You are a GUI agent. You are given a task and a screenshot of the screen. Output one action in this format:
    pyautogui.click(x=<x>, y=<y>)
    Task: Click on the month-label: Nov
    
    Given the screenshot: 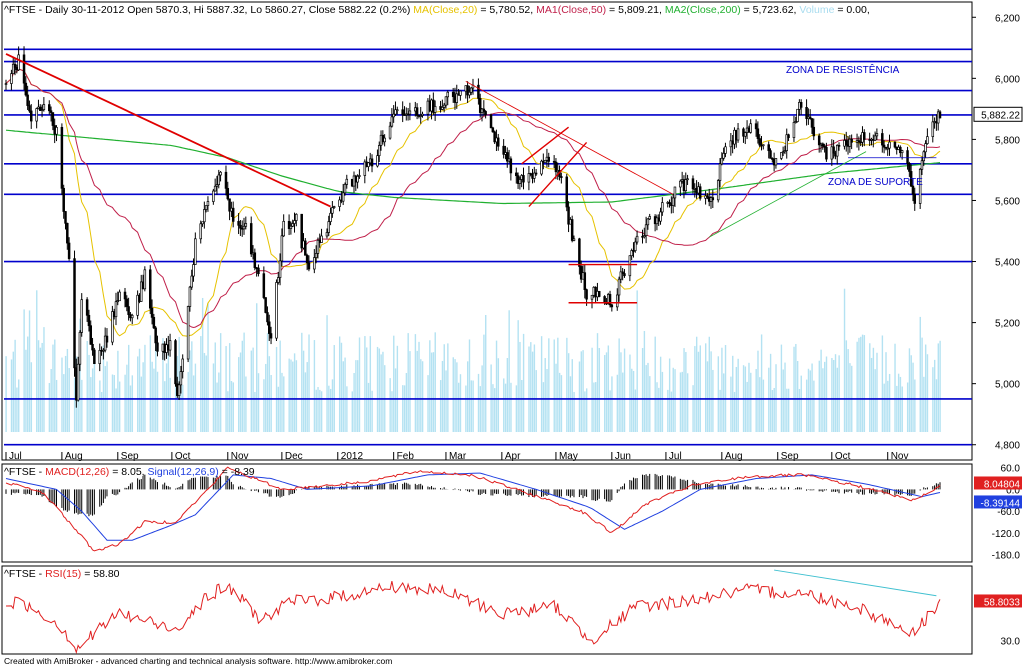 What is the action you would take?
    pyautogui.click(x=900, y=456)
    